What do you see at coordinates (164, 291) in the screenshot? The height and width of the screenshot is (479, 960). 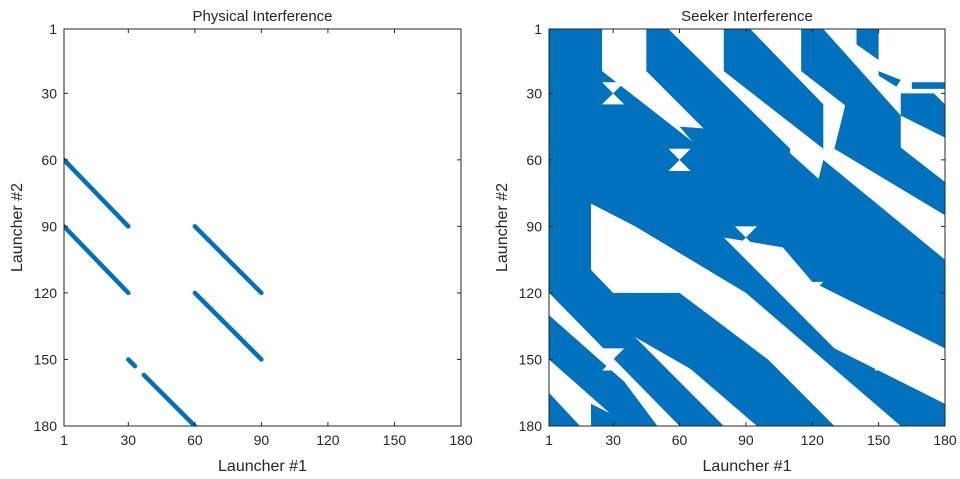 I see `data-layer` at bounding box center [164, 291].